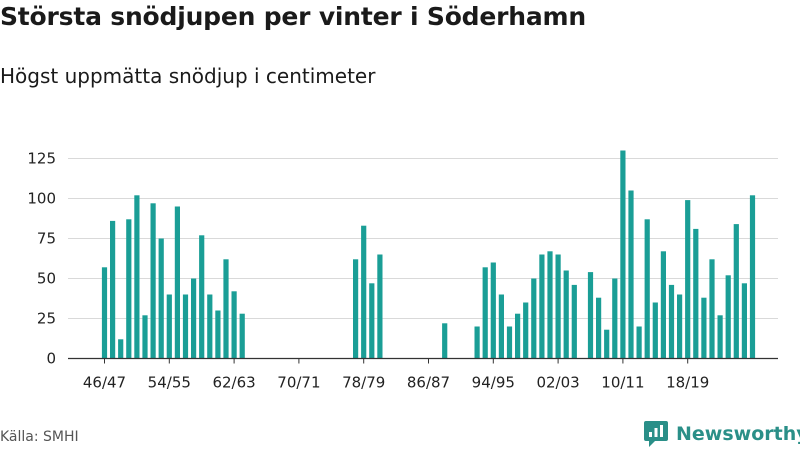 The width and height of the screenshot is (800, 450). I want to click on y-tick-label: 50, so click(46, 279).